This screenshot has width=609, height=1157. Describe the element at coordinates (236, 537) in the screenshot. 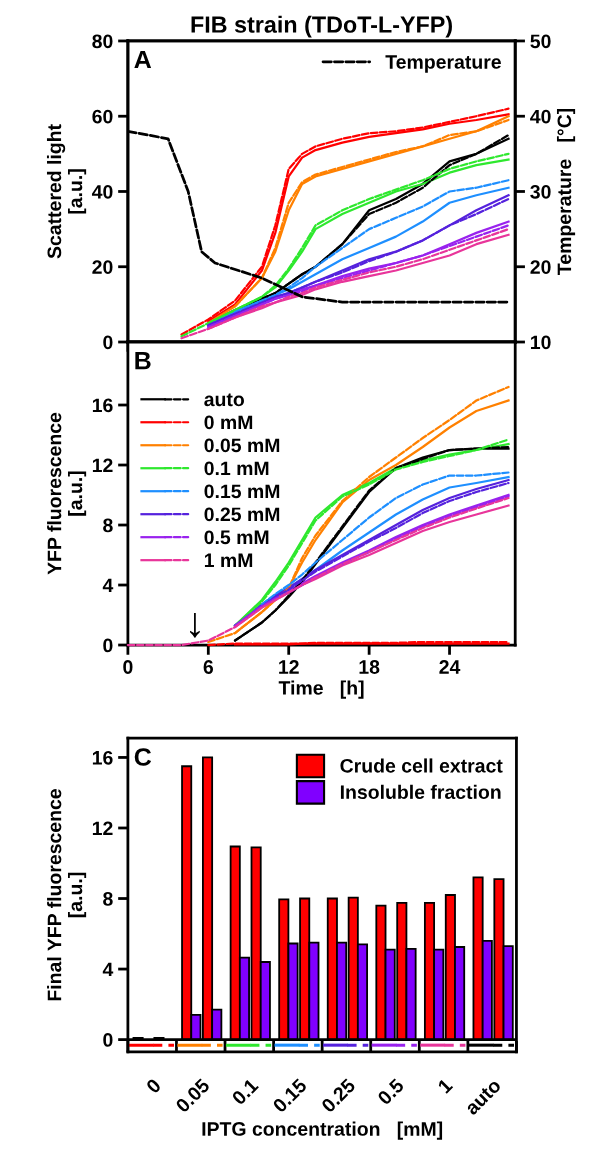

I see `legend-label: 0.5 mM` at that location.